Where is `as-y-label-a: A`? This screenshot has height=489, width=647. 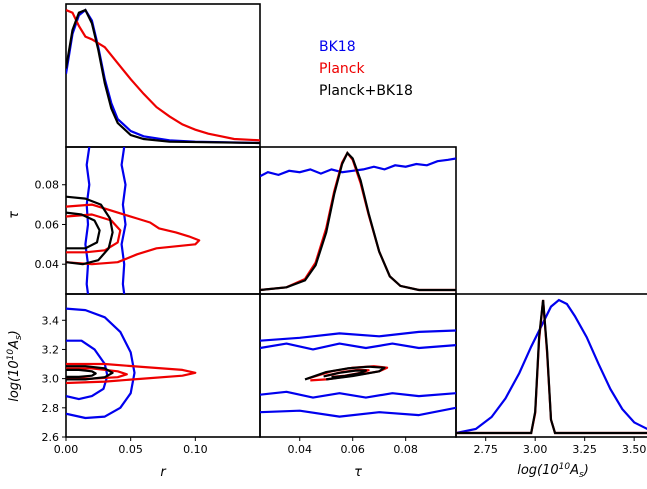 as-y-label-a: A is located at coordinates (14, 345).